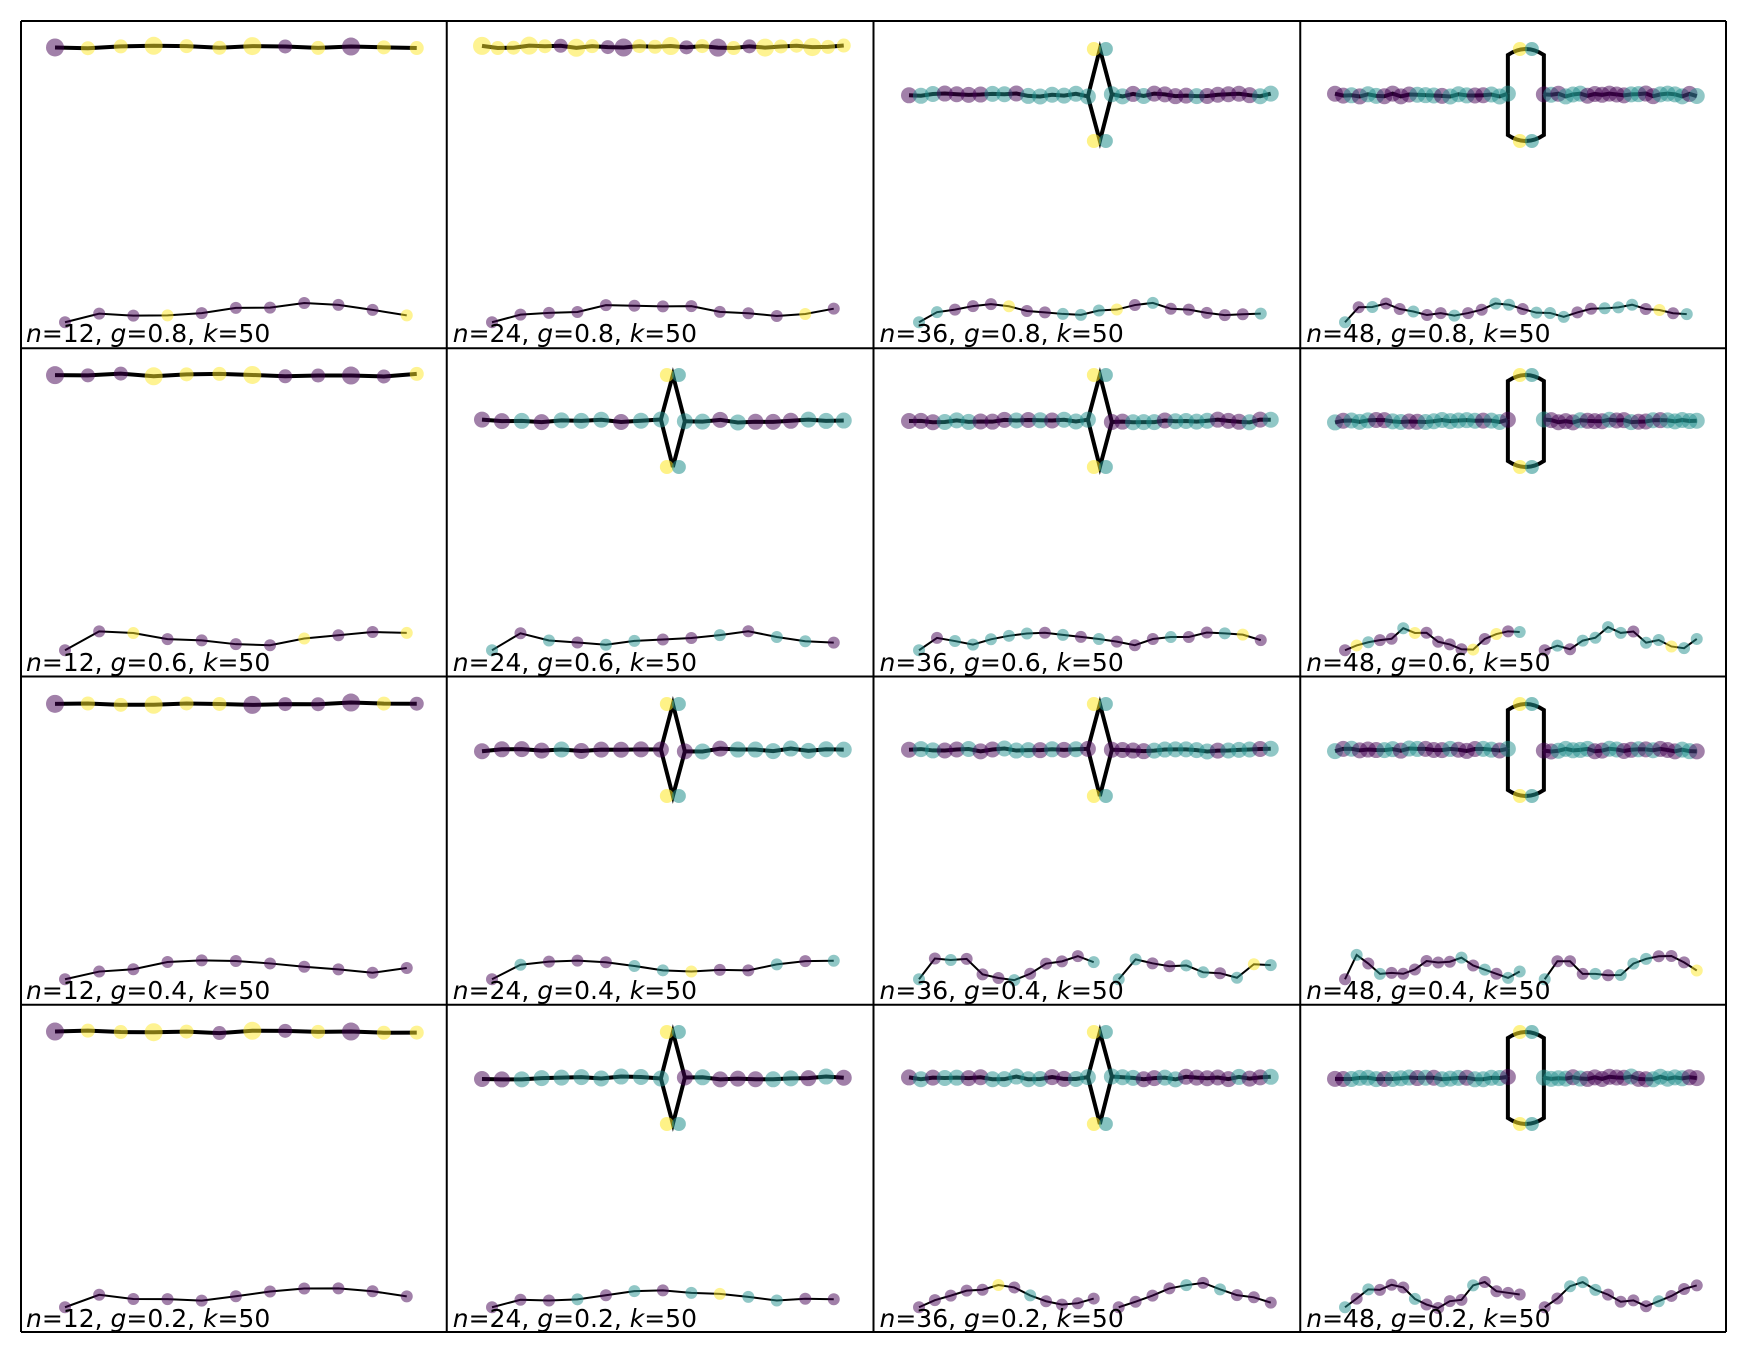  What do you see at coordinates (1002, 662) in the screenshot?
I see `panel-label: n=36, g=0.6, k=50` at bounding box center [1002, 662].